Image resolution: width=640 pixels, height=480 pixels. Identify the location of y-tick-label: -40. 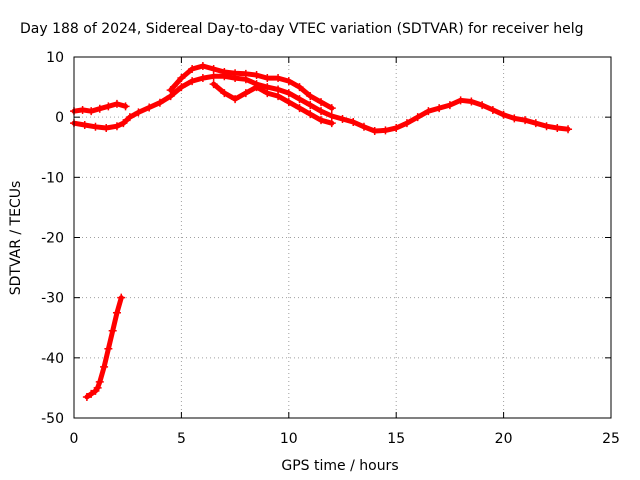
(52, 359).